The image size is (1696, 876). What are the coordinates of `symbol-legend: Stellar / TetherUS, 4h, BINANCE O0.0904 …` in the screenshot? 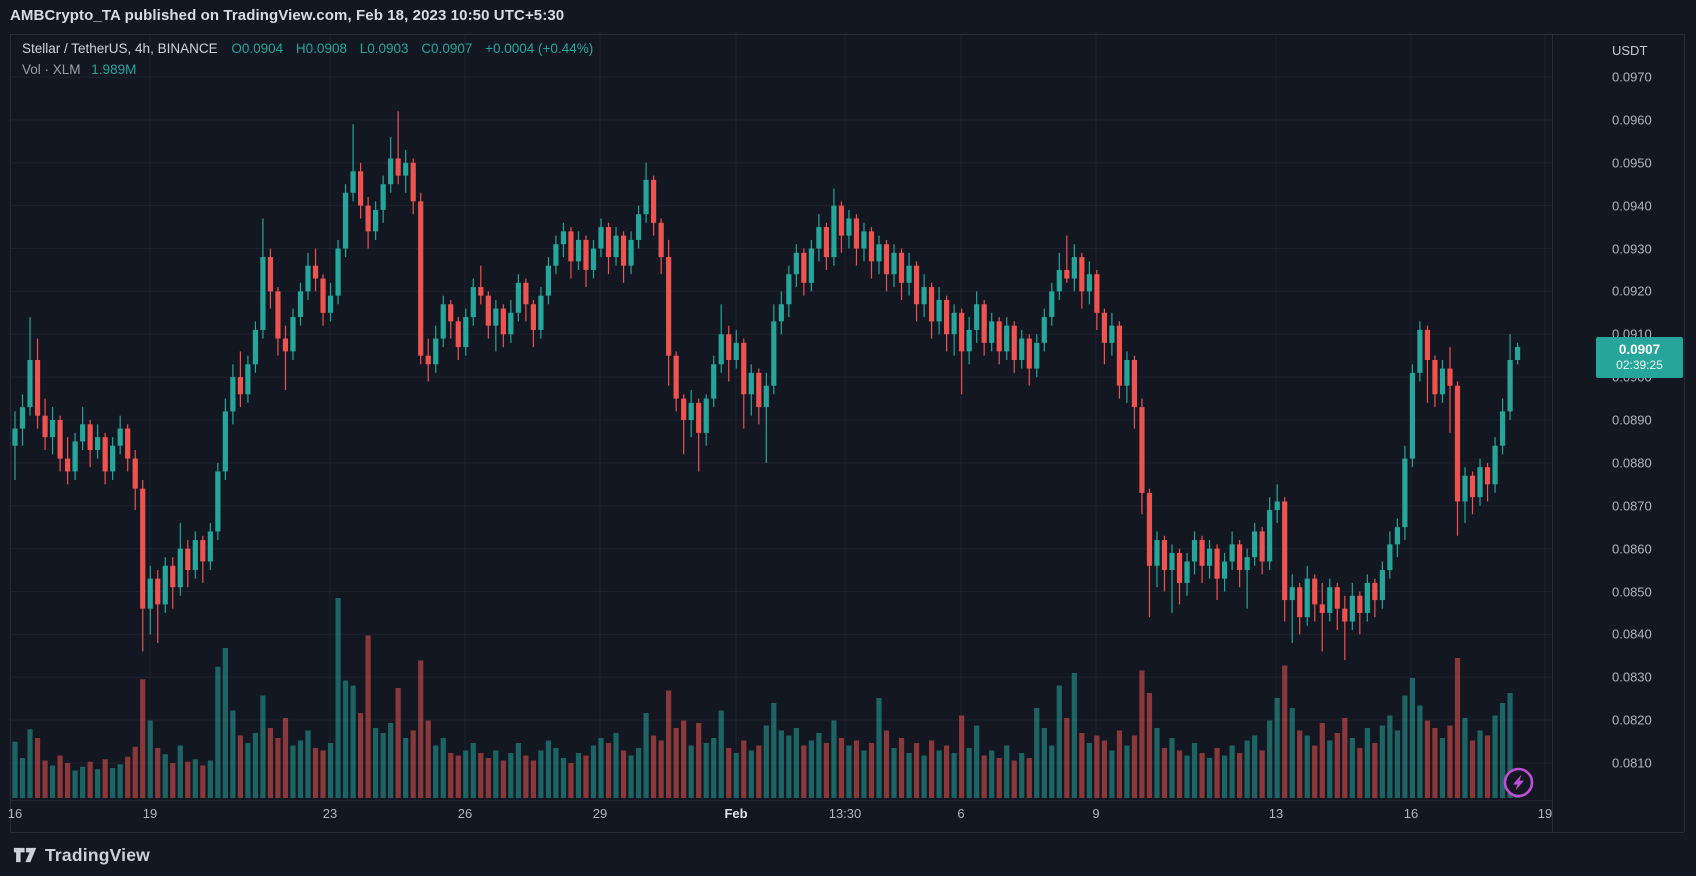 It's located at (312, 48).